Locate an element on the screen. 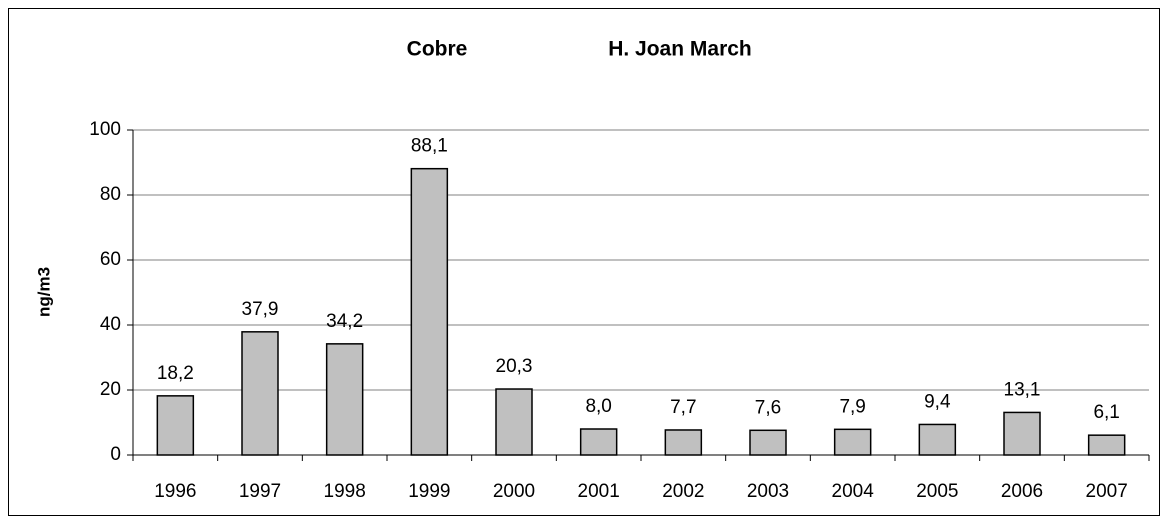  y-tick-label: 20 is located at coordinates (110, 389).